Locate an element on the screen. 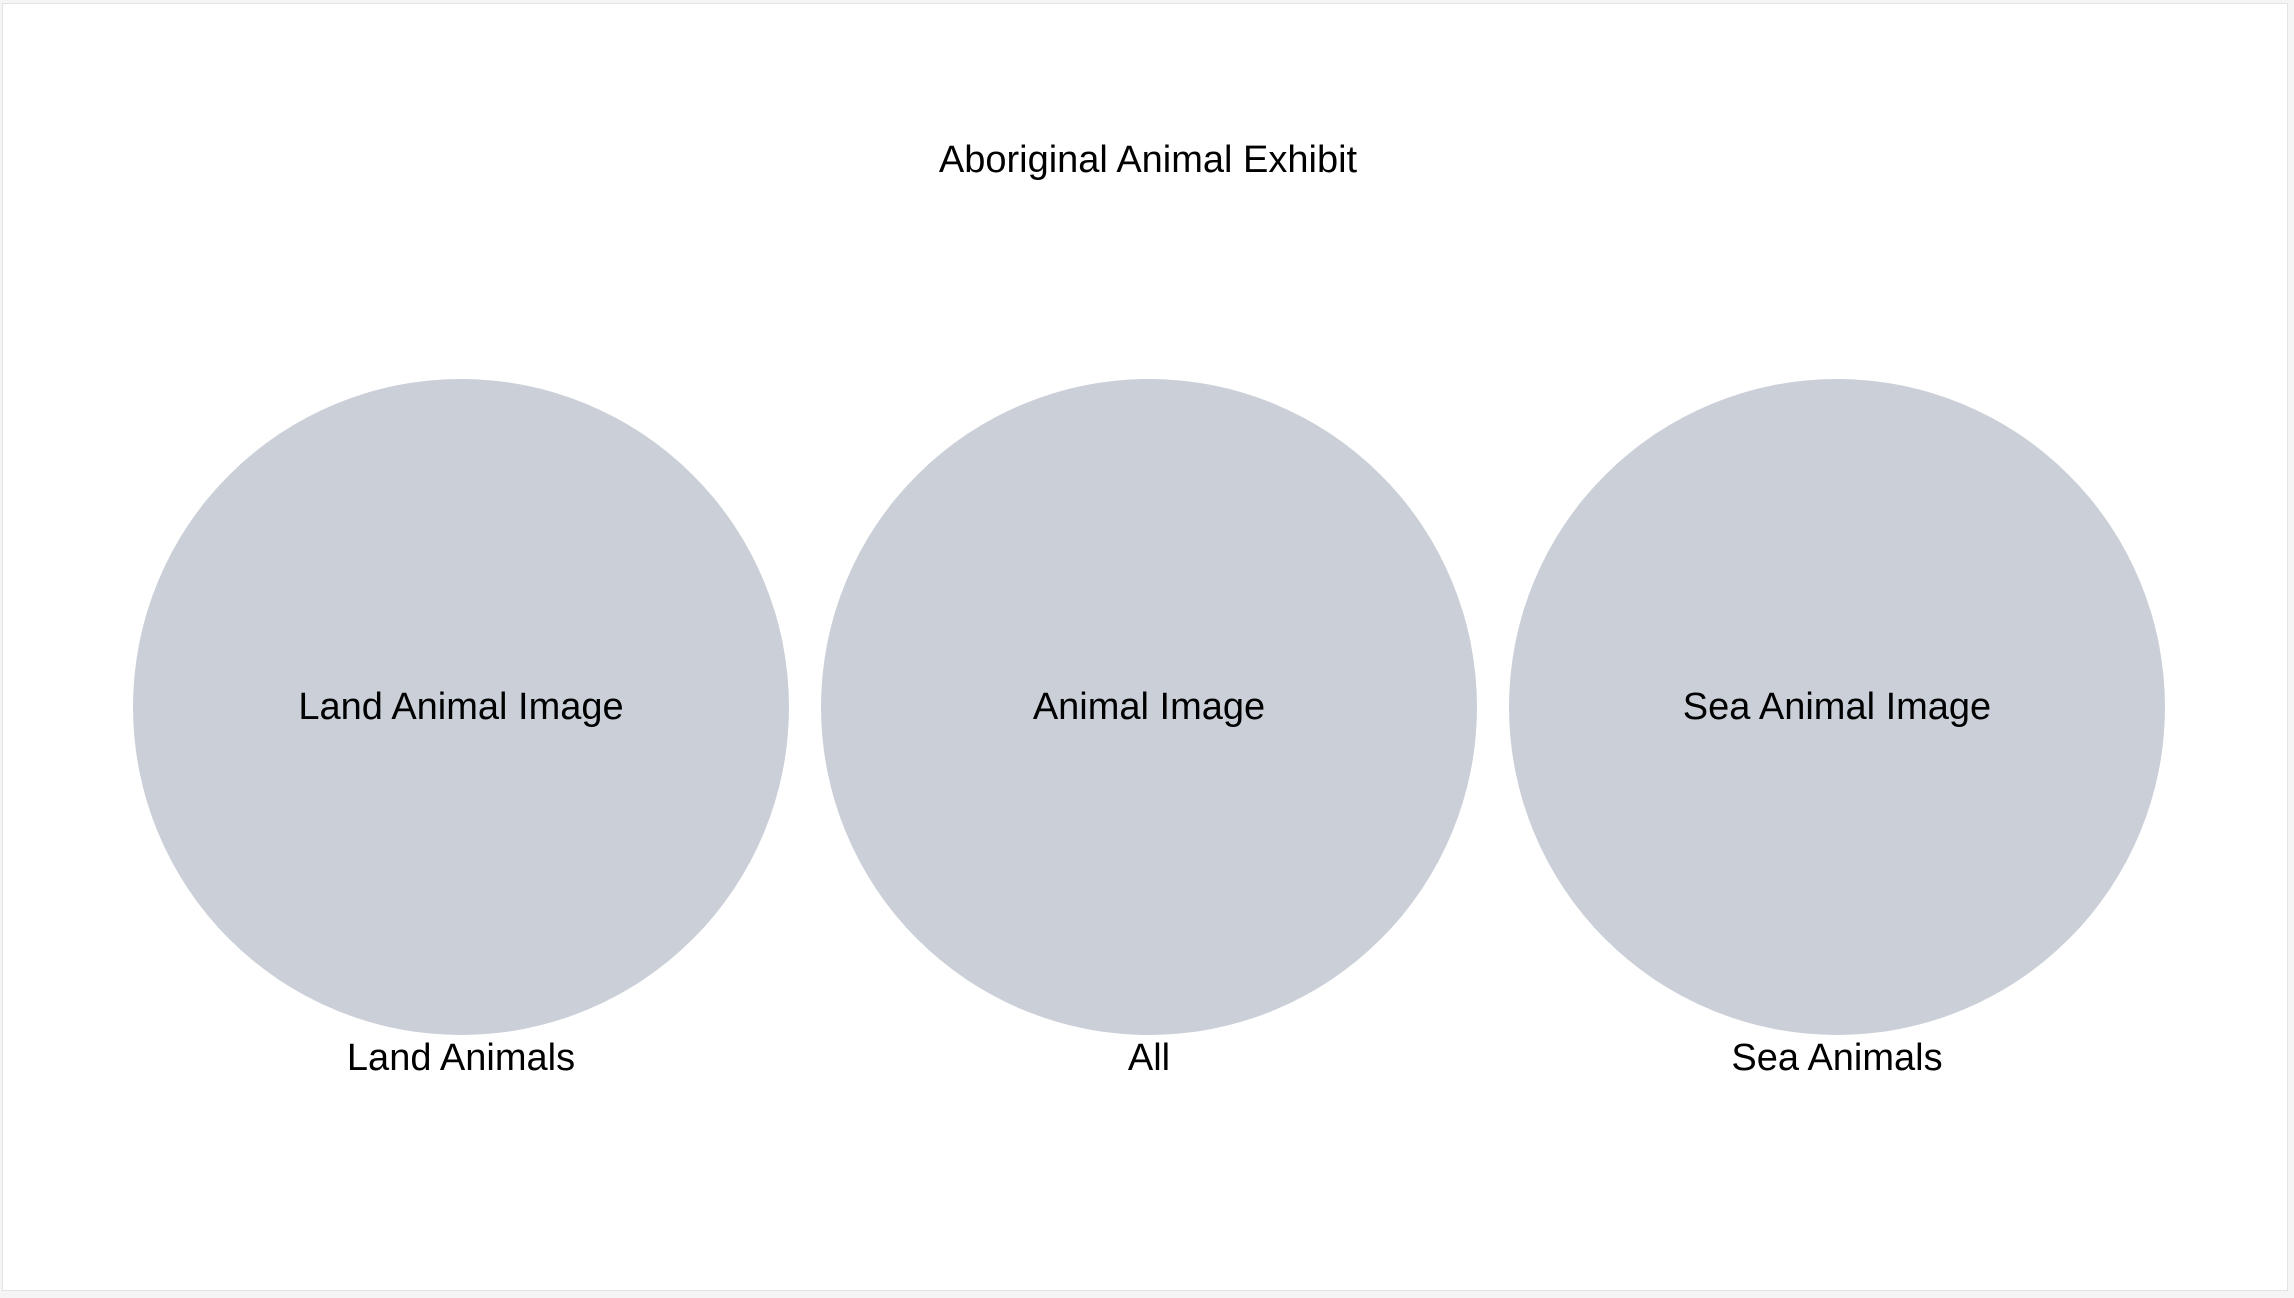  land-animal-image-placeholder: Land Animal Image is located at coordinates (461, 707).